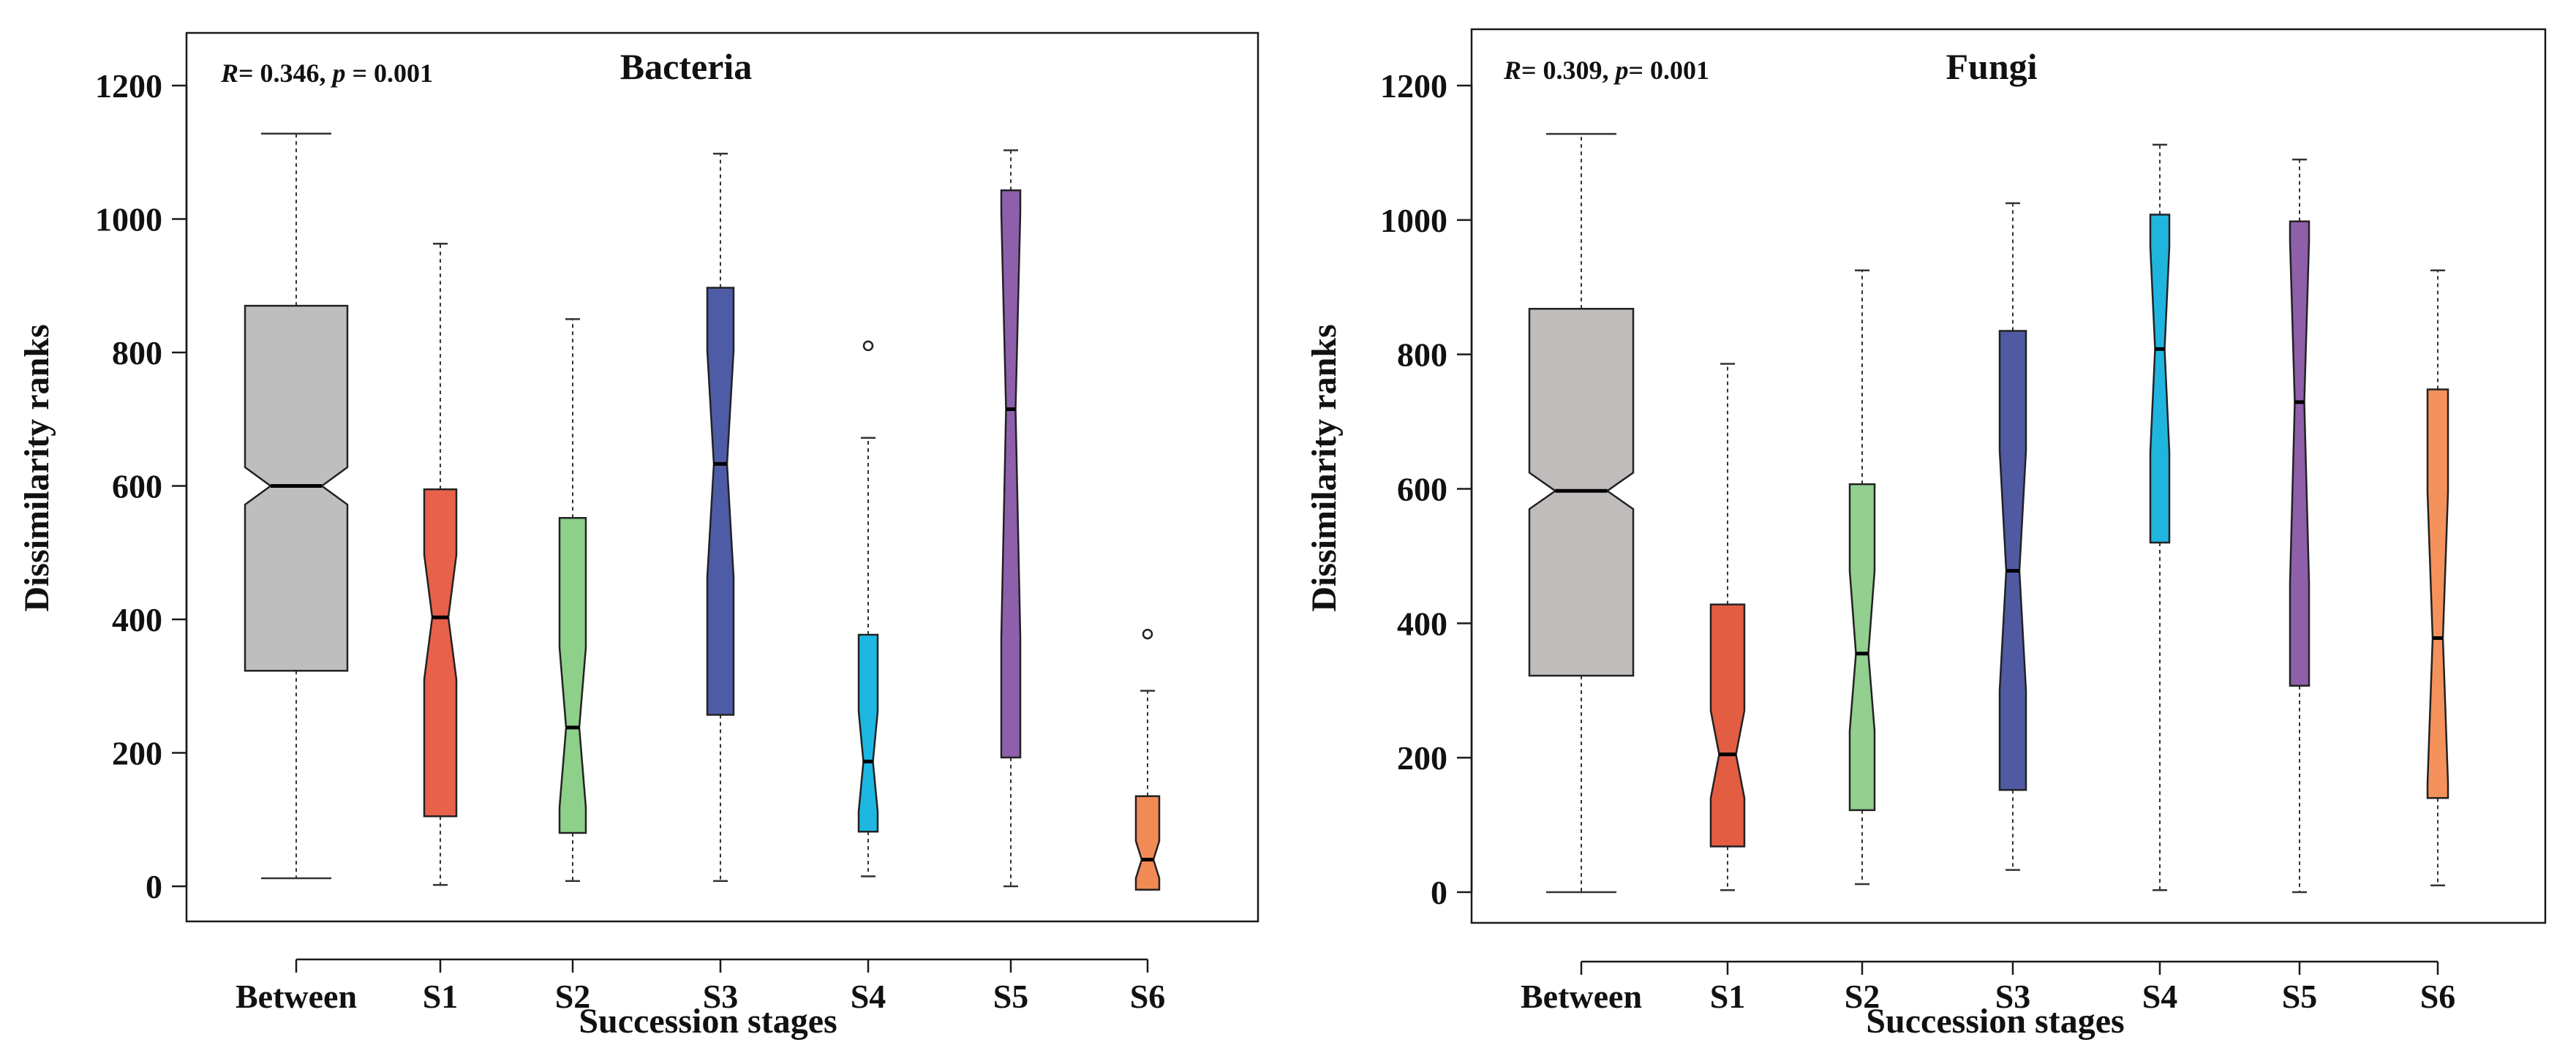 This screenshot has height=1064, width=2576. Describe the element at coordinates (686, 66) in the screenshot. I see `panel-title: Bacteria` at that location.